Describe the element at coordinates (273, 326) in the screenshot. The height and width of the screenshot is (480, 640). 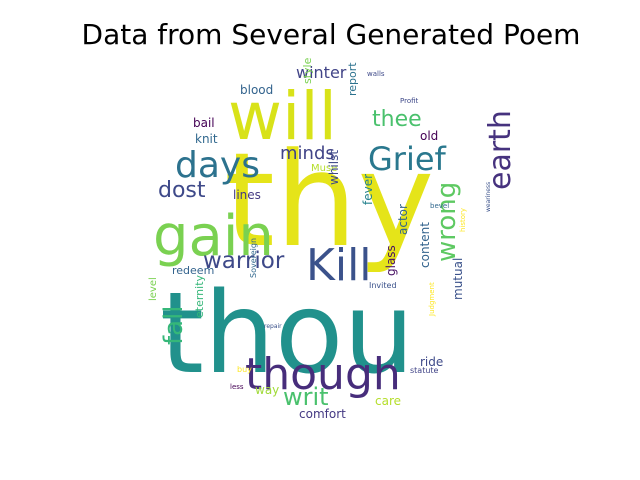
I see `word-repair: repair` at that location.